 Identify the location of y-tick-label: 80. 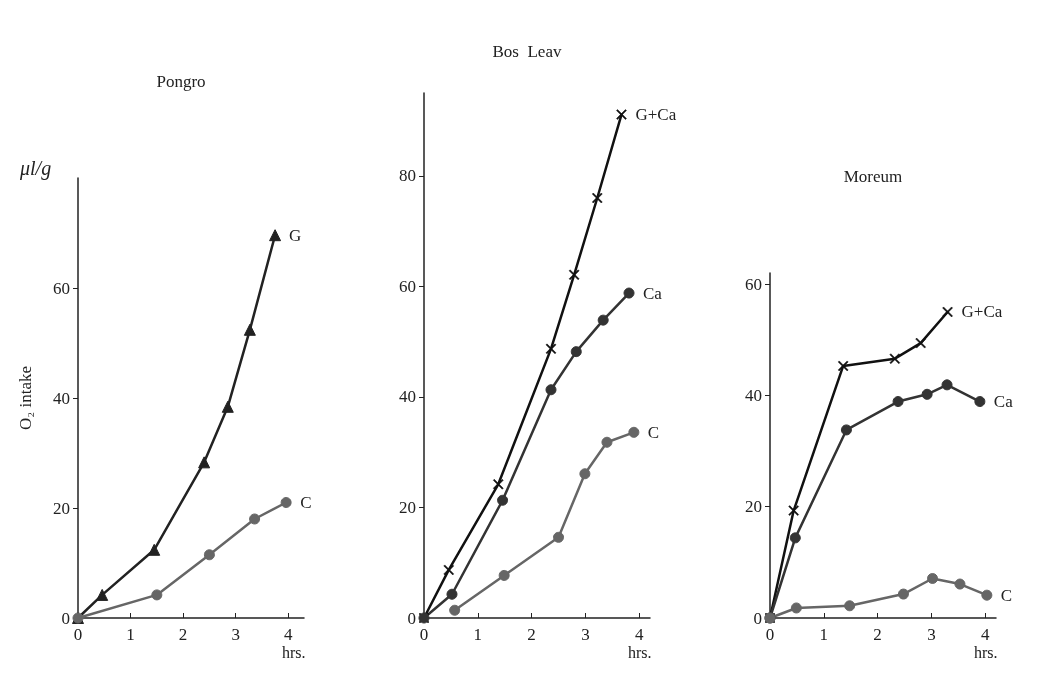
(407, 176).